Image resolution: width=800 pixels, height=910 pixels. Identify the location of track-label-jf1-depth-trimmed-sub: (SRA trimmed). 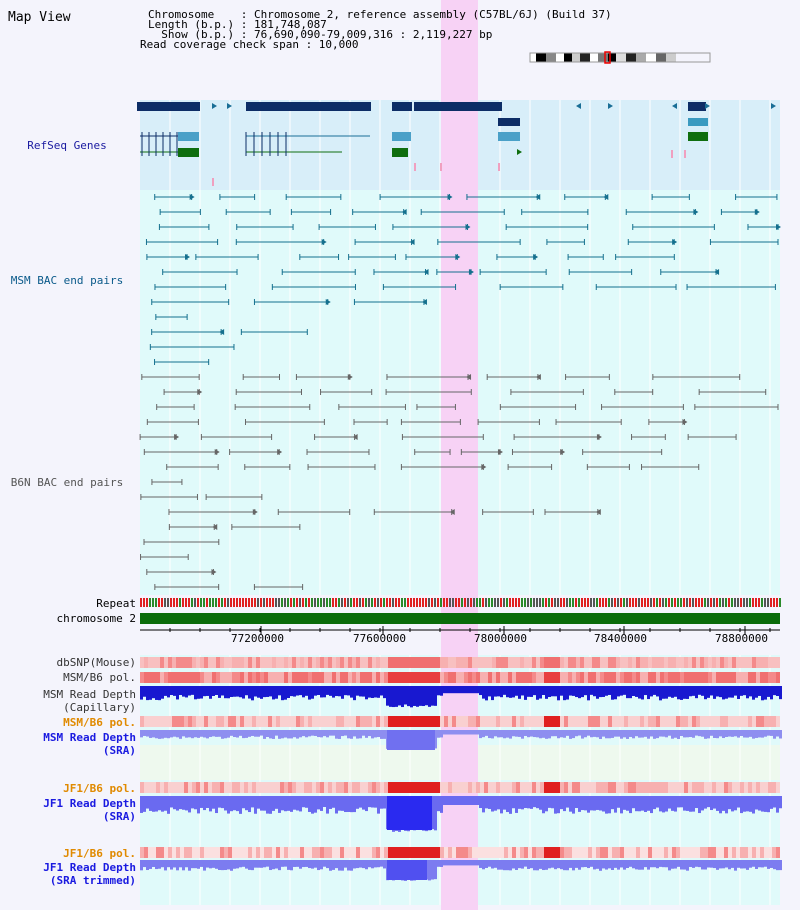
(92, 880).